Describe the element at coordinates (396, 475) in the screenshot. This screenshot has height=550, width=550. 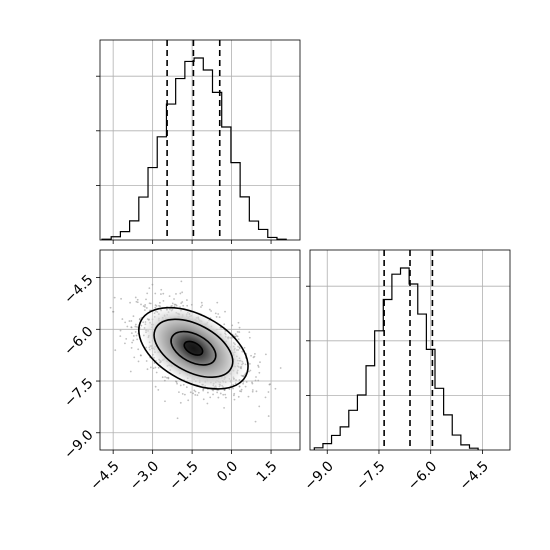
I see `hist-y-x-tick-labels: −9.0 −7.5 −6.0 −4.5` at that location.